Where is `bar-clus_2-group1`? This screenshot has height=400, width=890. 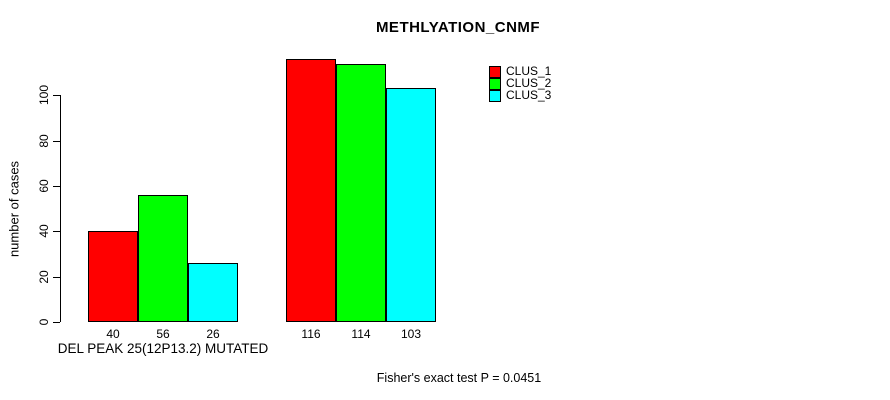 bar-clus_2-group1 is located at coordinates (163, 258).